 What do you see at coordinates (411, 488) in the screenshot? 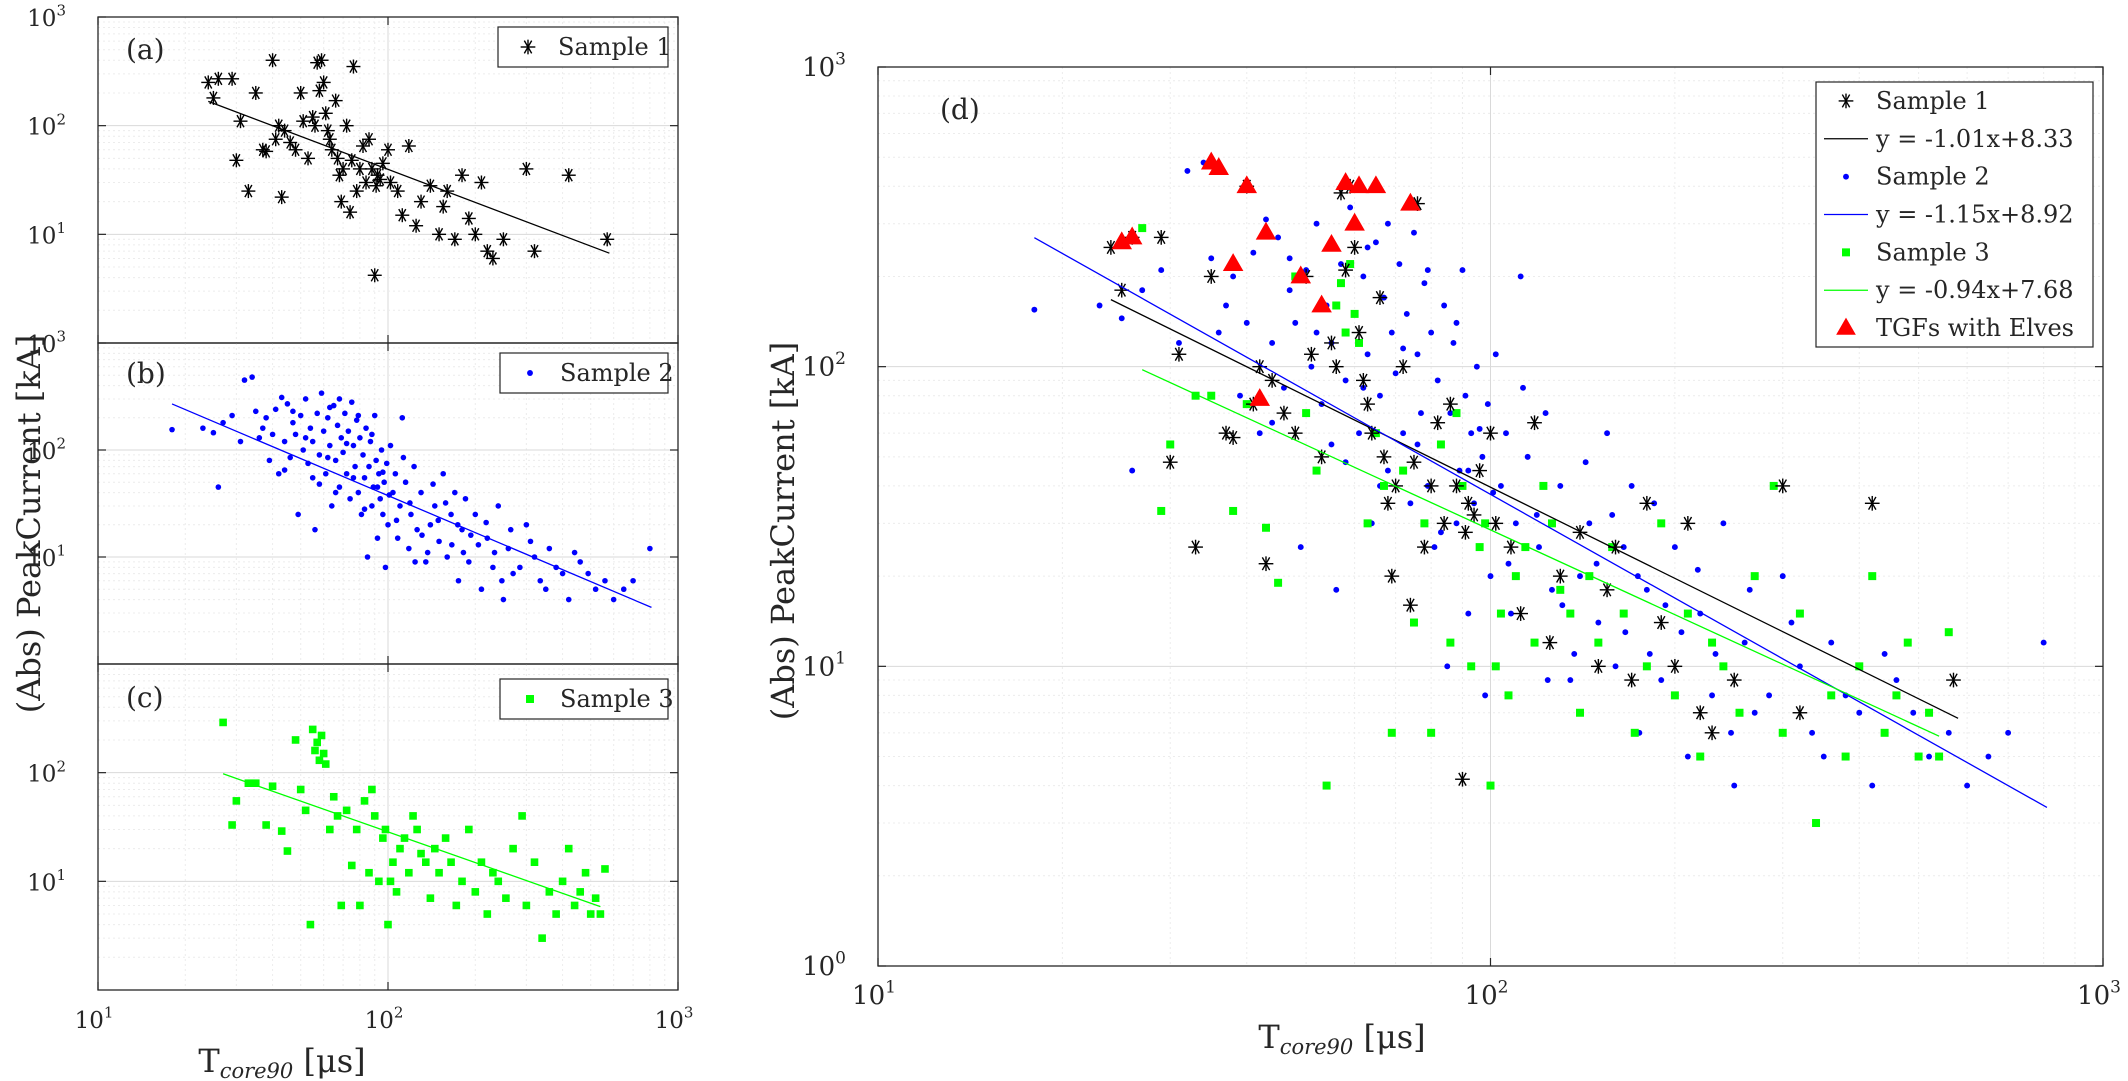
I see `series-points` at bounding box center [411, 488].